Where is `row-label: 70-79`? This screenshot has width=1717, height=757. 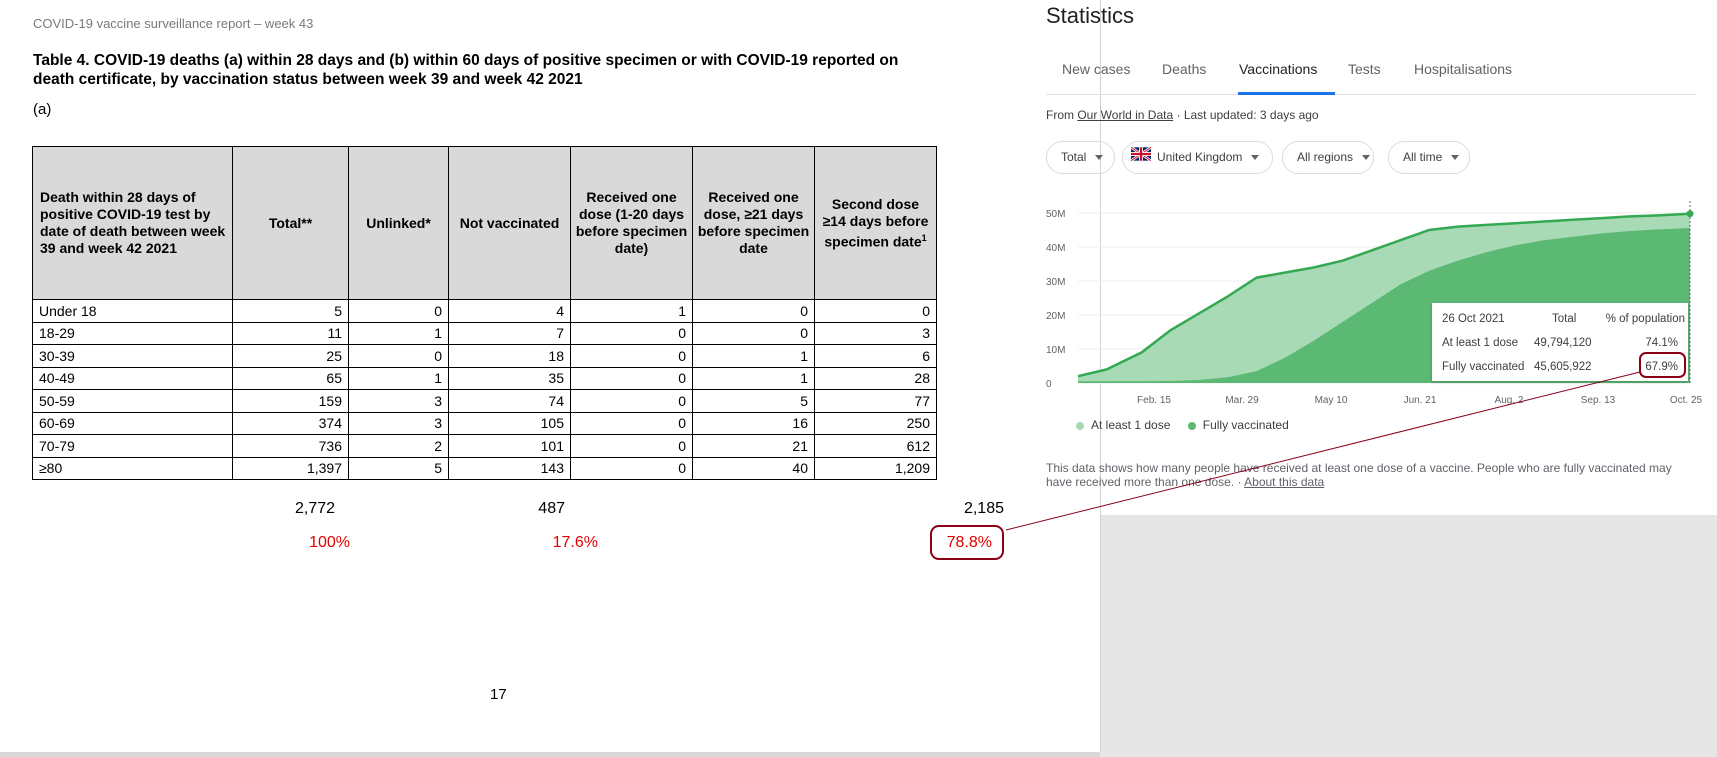
row-label: 70-79 is located at coordinates (132, 446).